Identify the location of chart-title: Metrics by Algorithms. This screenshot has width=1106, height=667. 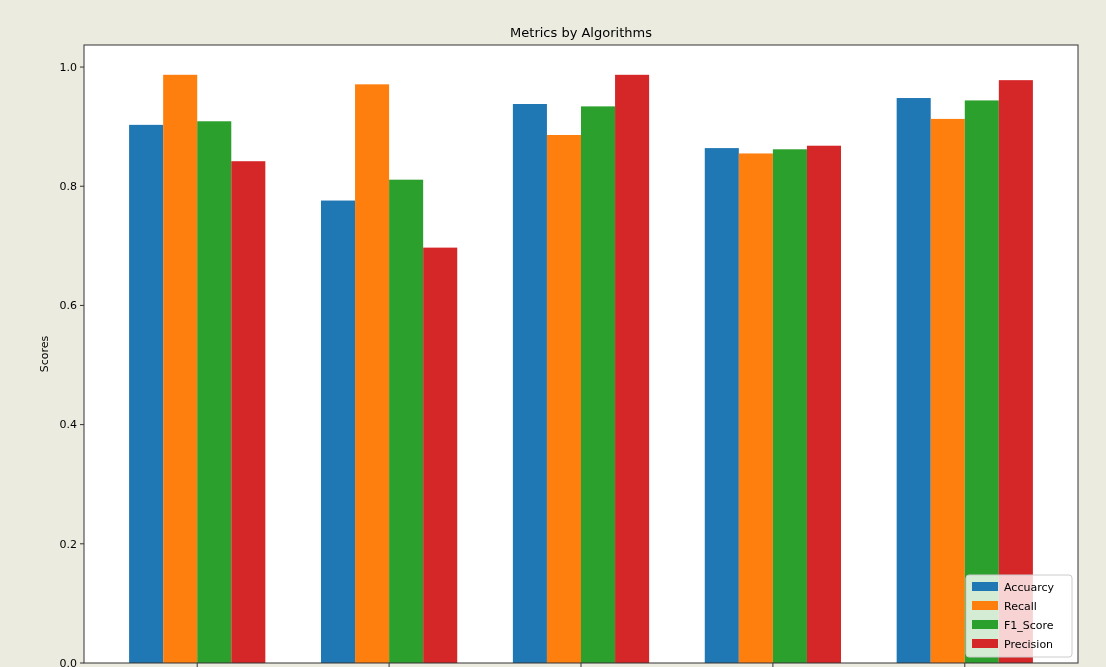
(581, 32).